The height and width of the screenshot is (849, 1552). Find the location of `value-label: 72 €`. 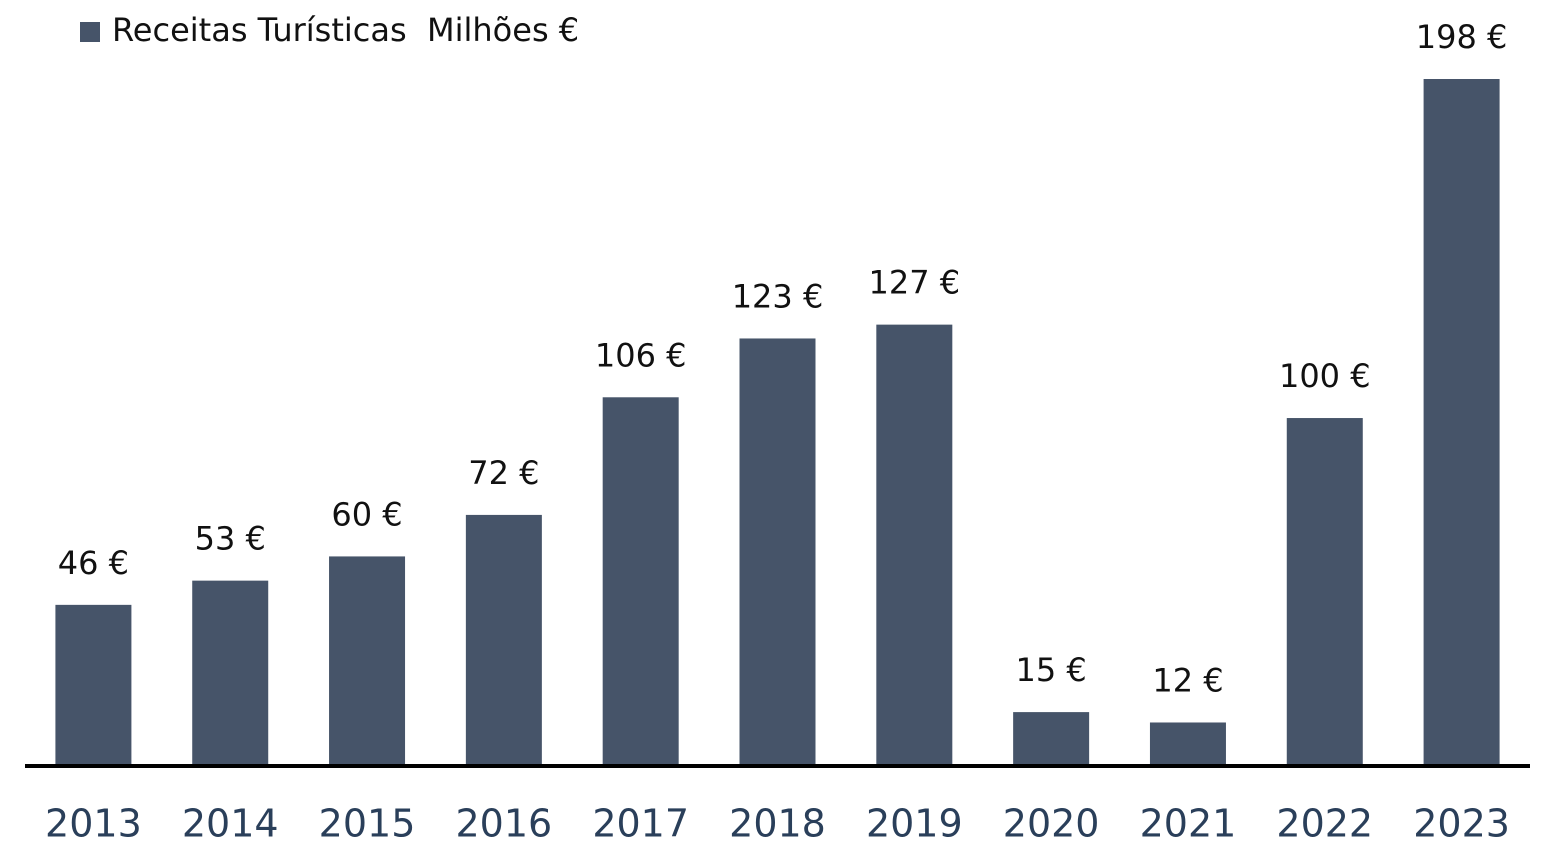

value-label: 72 € is located at coordinates (503, 473).